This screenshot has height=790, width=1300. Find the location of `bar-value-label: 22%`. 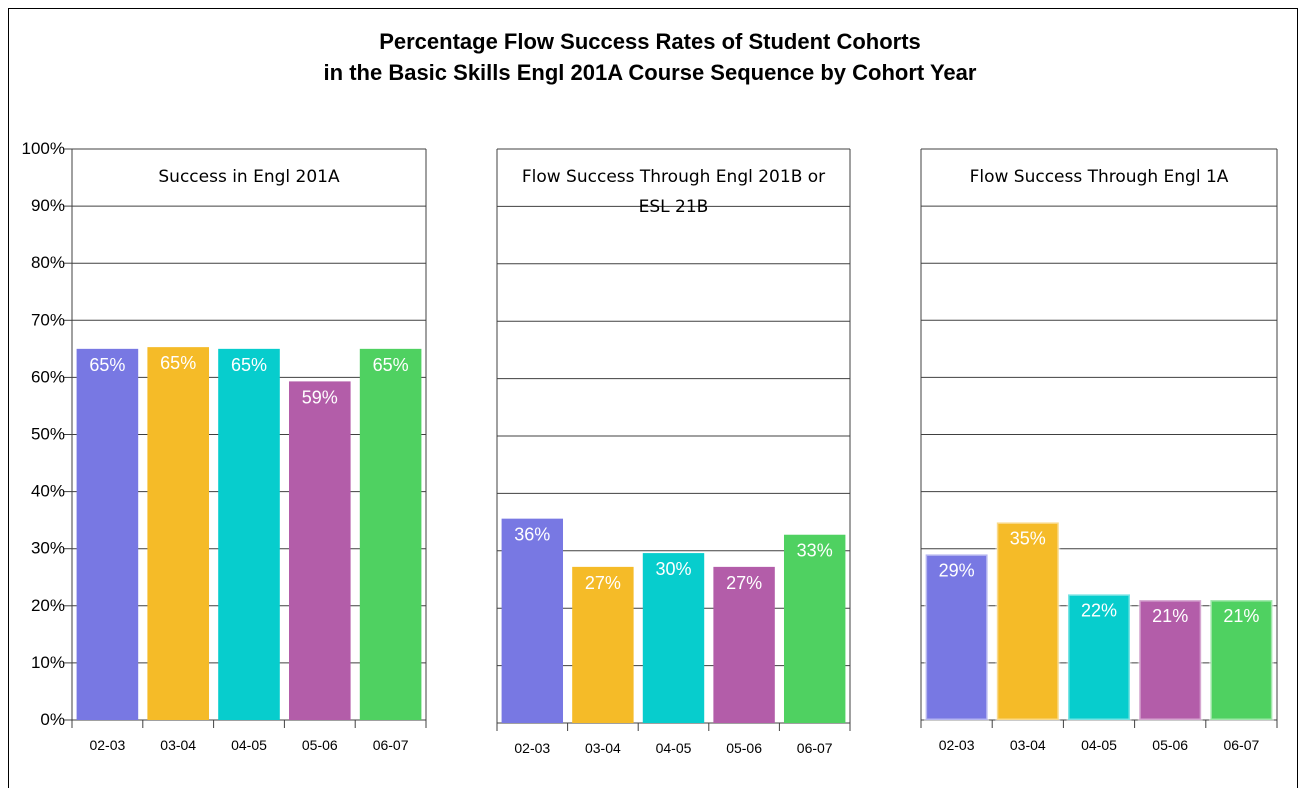

bar-value-label: 22% is located at coordinates (1099, 610).